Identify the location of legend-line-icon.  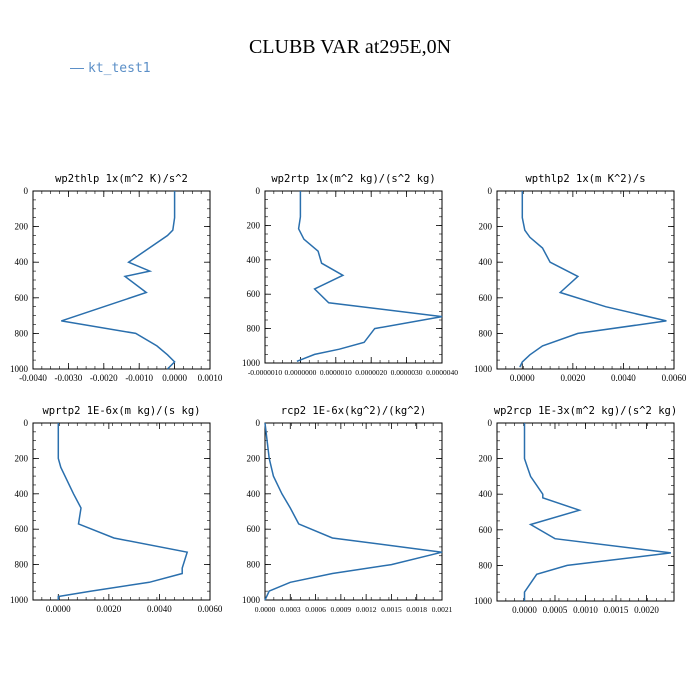
(77, 68).